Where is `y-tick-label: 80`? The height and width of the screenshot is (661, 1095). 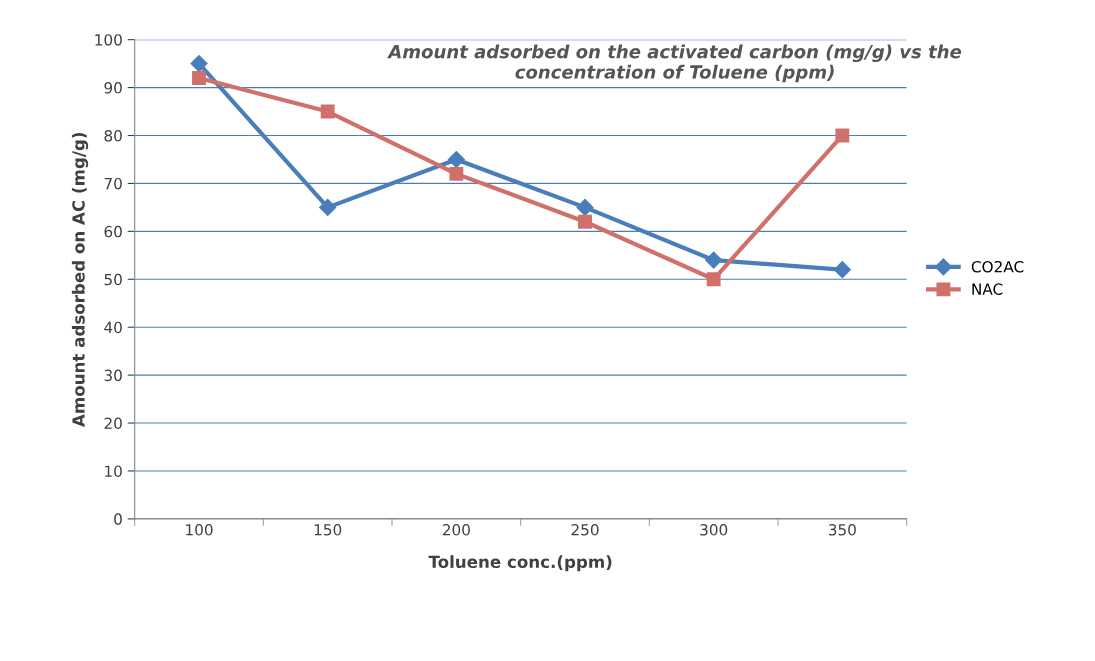 y-tick-label: 80 is located at coordinates (113, 135).